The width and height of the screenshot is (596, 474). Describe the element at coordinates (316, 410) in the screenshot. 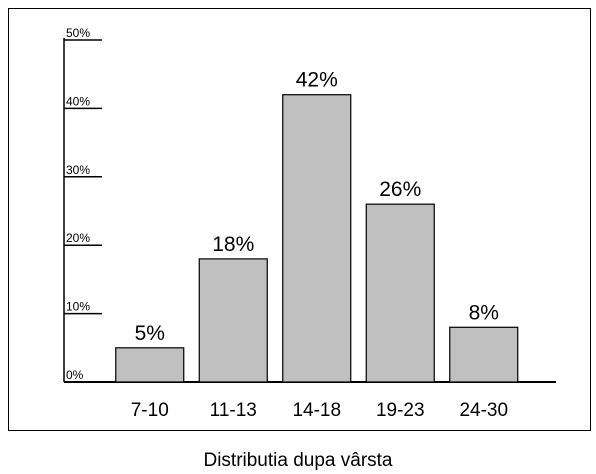

I see `x-tick-label: 14-18` at that location.